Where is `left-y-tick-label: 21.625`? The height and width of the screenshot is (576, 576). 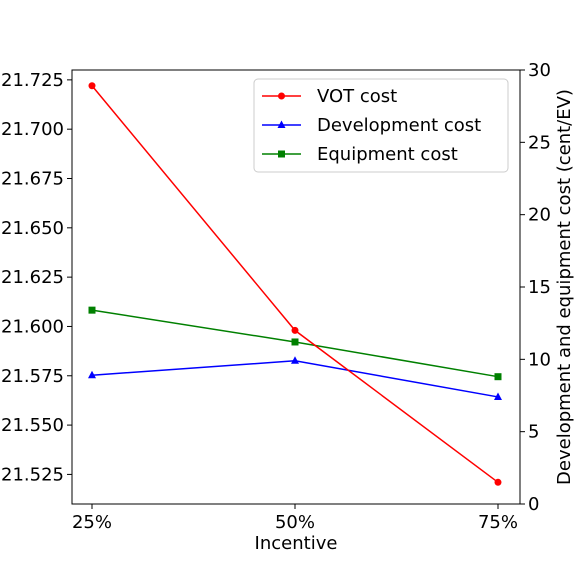 left-y-tick-label: 21.625 is located at coordinates (32, 277).